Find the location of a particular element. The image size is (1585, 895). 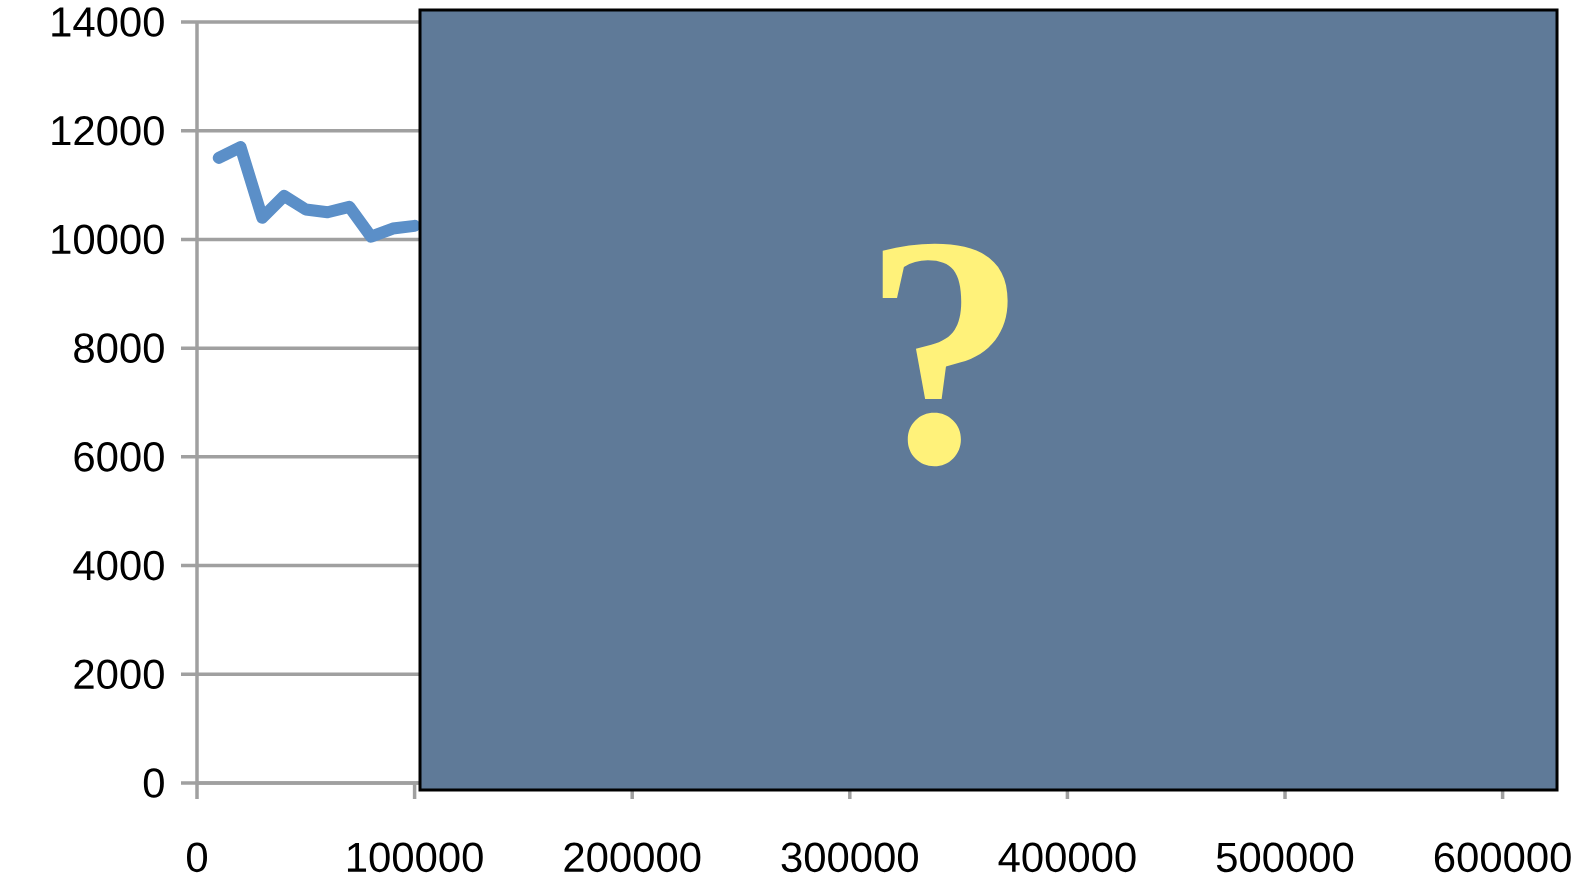

x-tick-label: 600000 is located at coordinates (1502, 857).